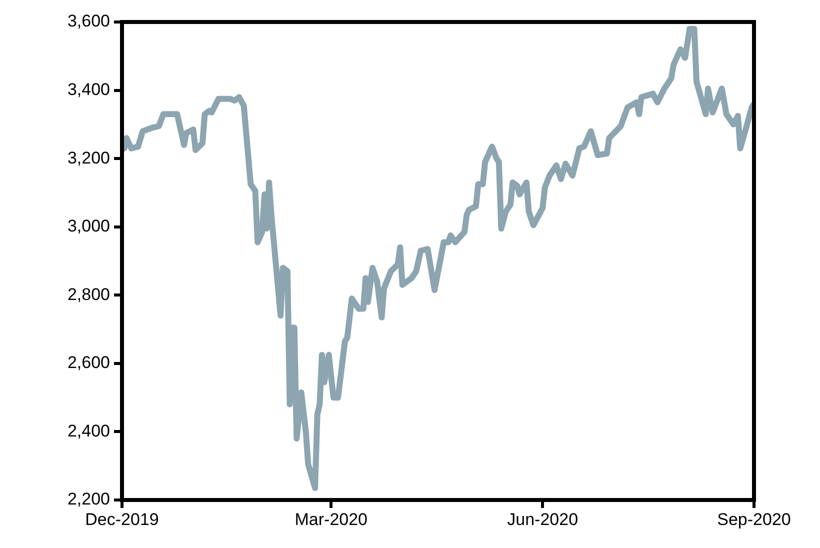 The width and height of the screenshot is (820, 548). What do you see at coordinates (88, 89) in the screenshot?
I see `y-tick-label: 3,400` at bounding box center [88, 89].